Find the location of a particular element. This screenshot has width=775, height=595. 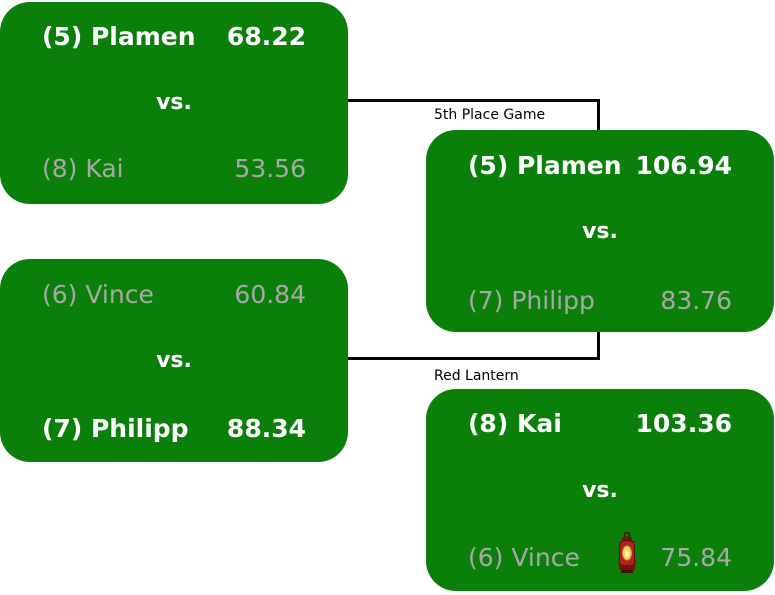

team-score: 88.34 is located at coordinates (266, 428).